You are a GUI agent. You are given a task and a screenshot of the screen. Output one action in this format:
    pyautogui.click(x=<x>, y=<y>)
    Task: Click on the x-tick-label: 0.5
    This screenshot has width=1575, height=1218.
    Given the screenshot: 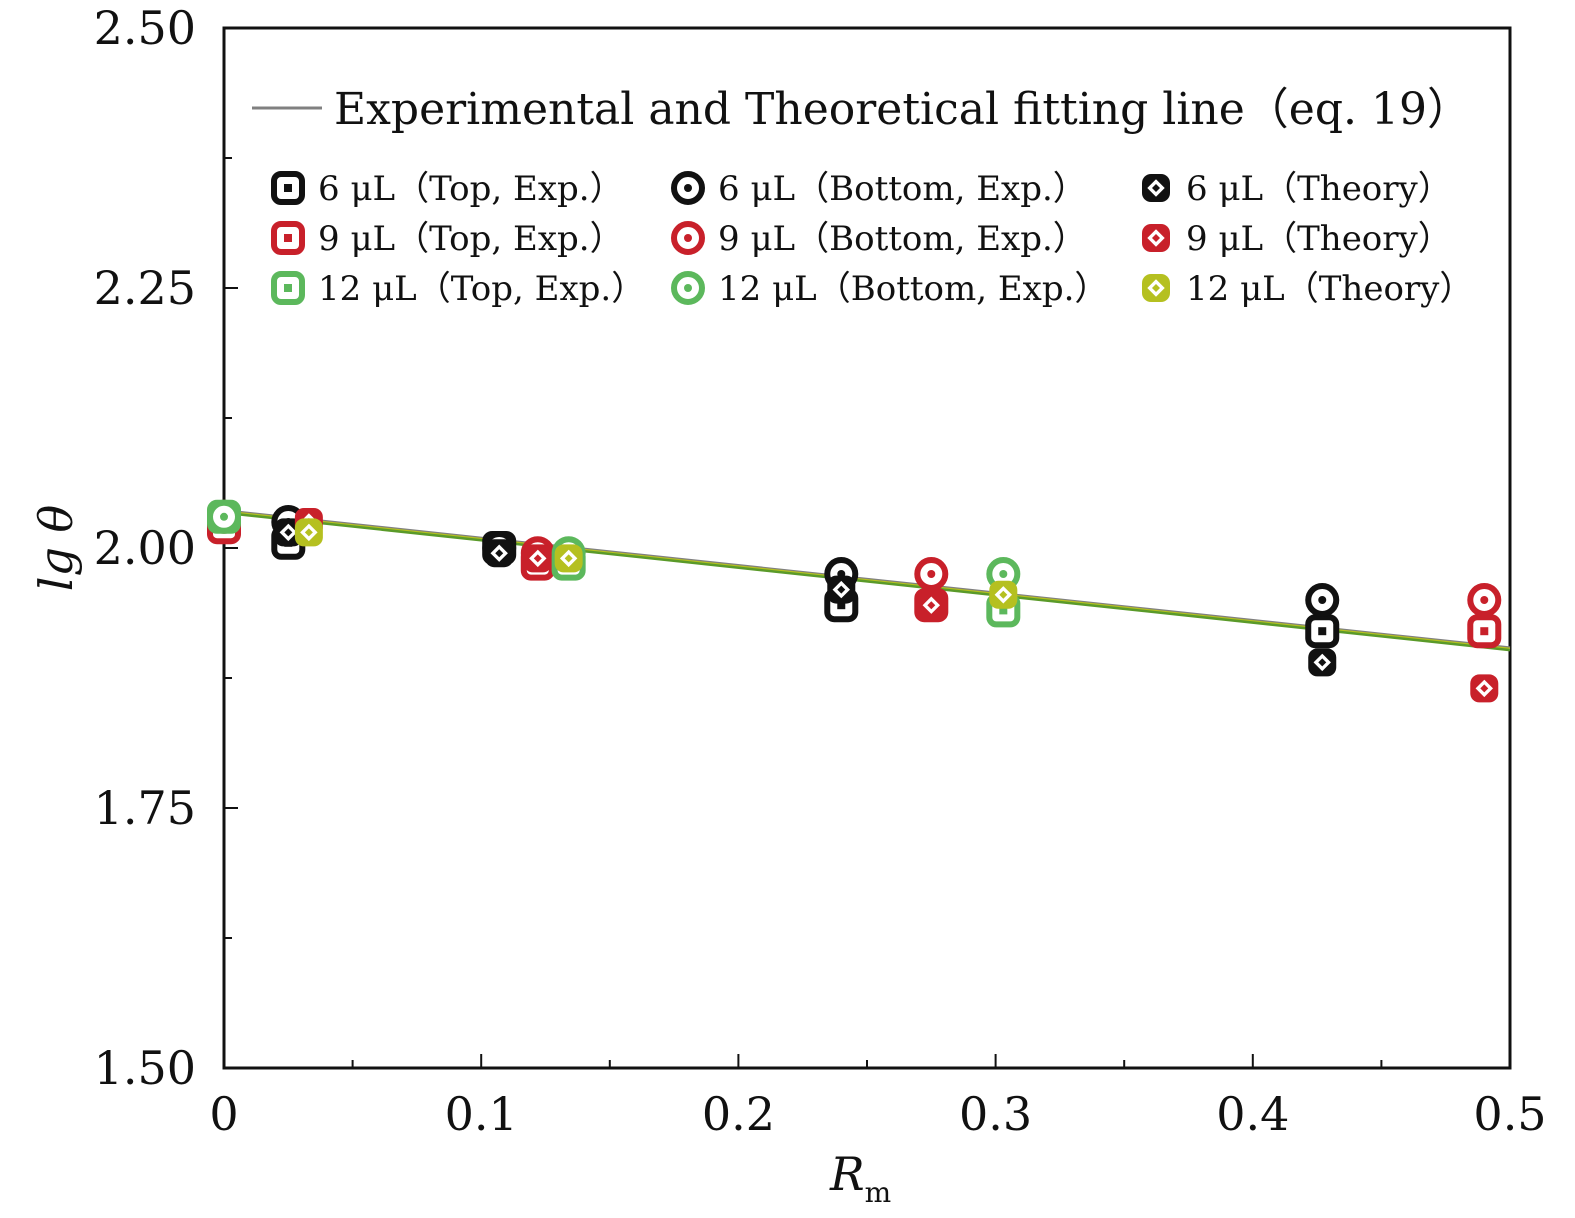 What is the action you would take?
    pyautogui.click(x=1509, y=1114)
    